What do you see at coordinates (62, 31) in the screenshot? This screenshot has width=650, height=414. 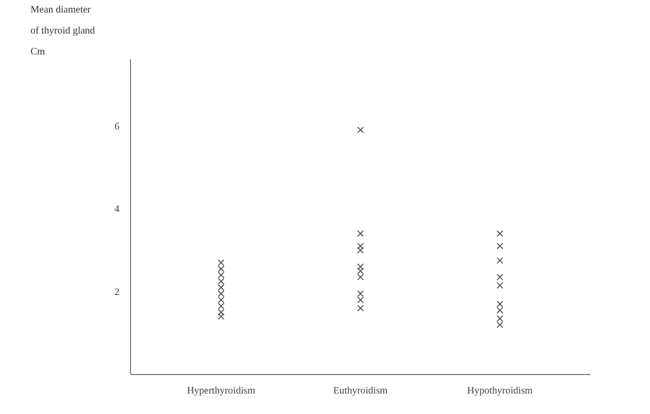 I see `y-axis-title: Mean diameter of thyroid gland Cm` at bounding box center [62, 31].